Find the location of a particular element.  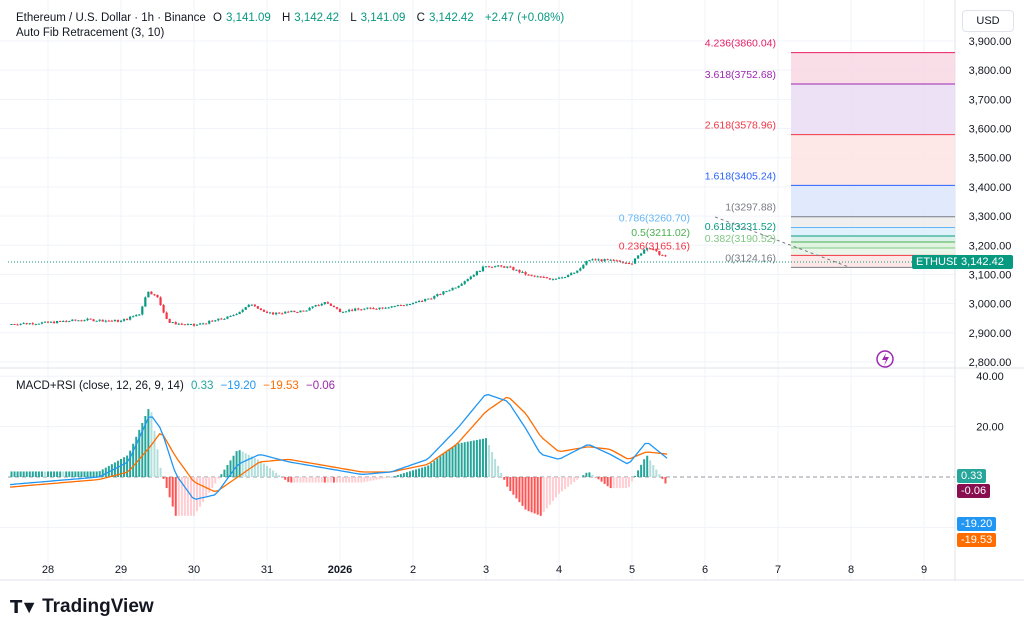

fib-trend-line is located at coordinates (782, 242).